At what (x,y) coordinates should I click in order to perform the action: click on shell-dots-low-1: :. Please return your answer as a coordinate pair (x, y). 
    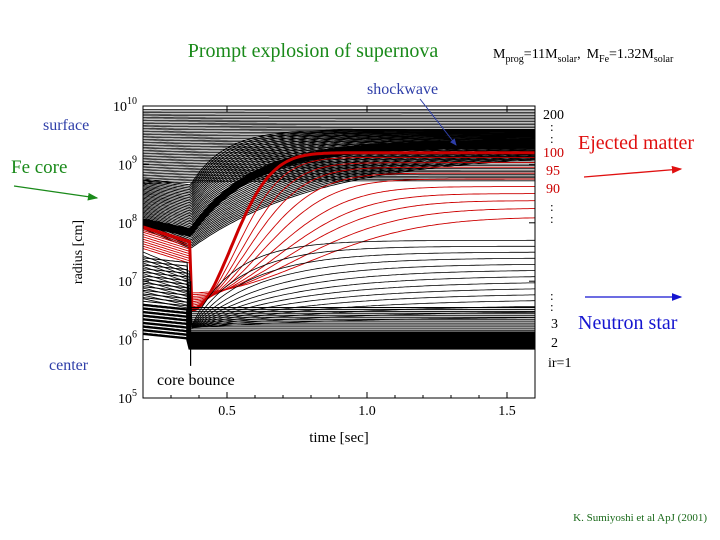
    Looking at the image, I should click on (552, 295).